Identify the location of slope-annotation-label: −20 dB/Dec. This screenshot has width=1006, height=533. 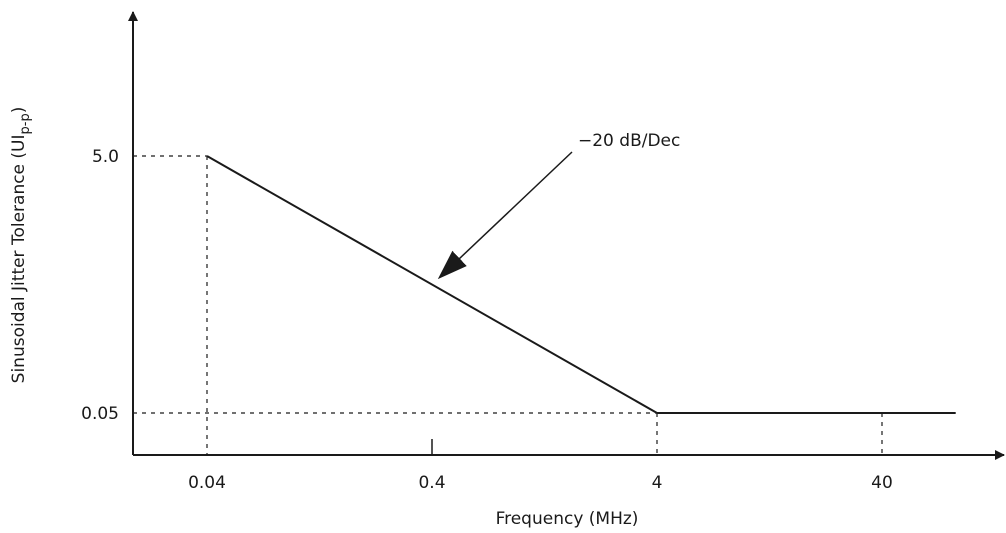
(629, 141).